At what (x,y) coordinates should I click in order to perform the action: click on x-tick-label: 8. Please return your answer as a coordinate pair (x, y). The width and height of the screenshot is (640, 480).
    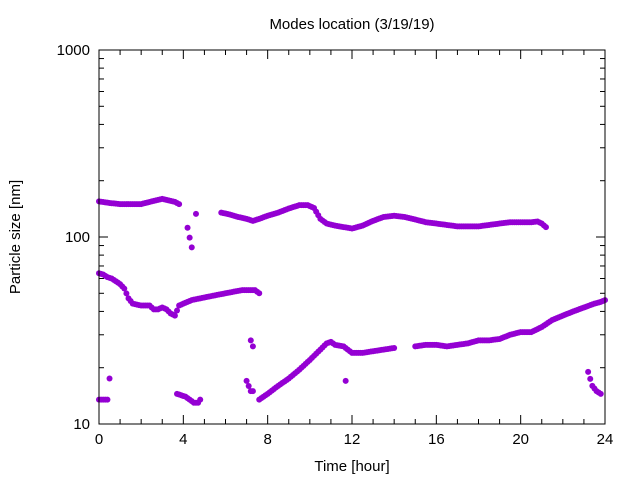
    Looking at the image, I should click on (267, 439).